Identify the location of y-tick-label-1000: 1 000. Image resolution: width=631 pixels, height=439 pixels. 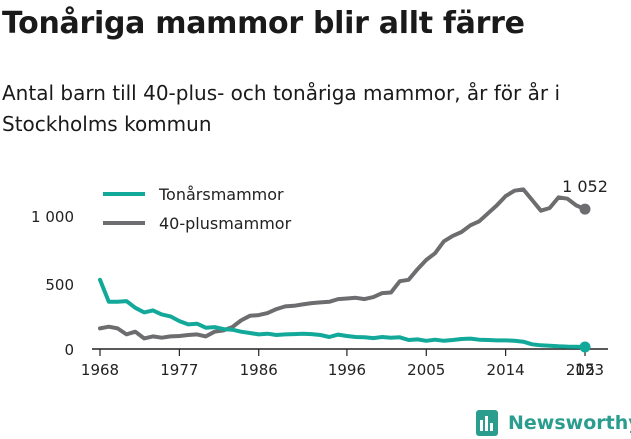
(52, 217).